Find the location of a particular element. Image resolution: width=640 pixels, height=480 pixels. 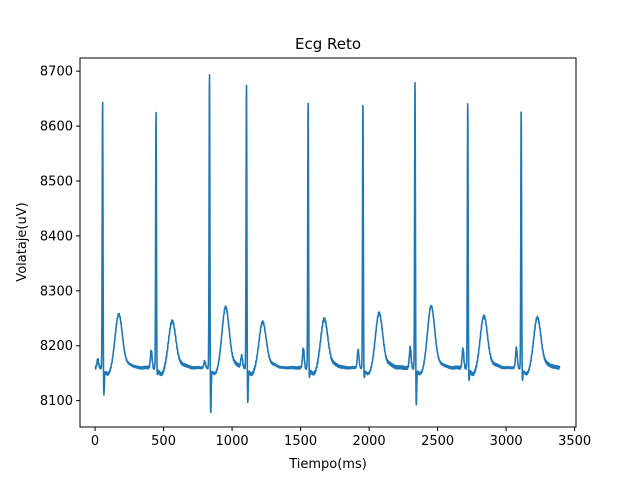

y-tick-label: 8600 is located at coordinates (56, 127).